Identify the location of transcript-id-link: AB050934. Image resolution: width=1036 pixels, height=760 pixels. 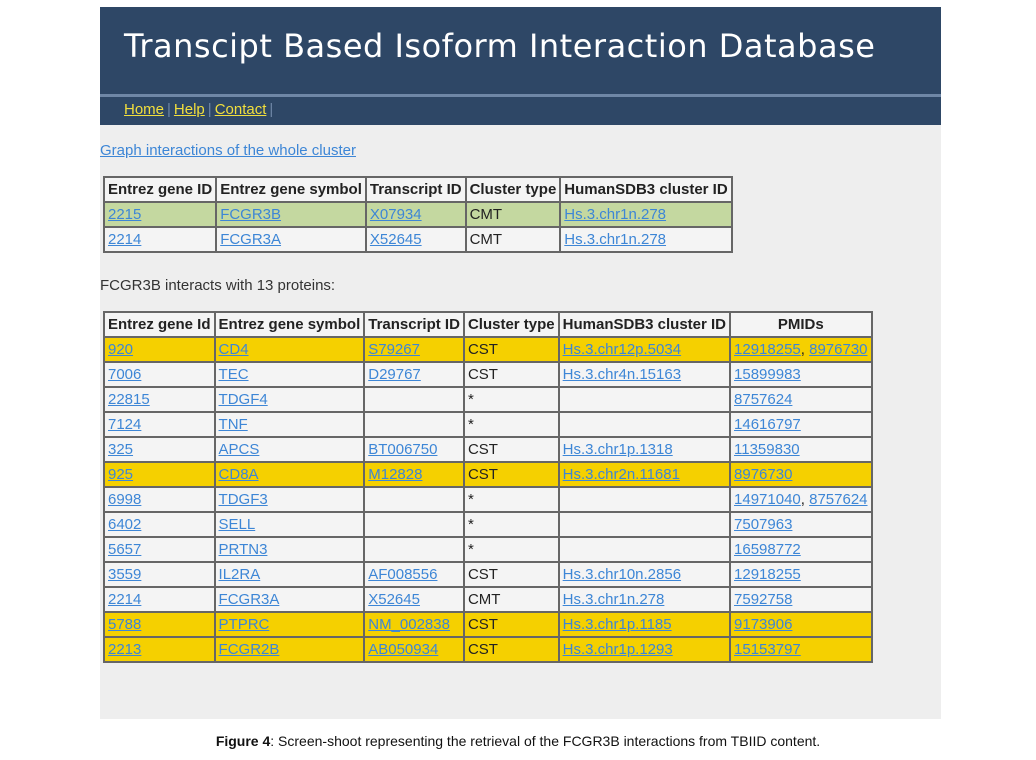
(403, 649).